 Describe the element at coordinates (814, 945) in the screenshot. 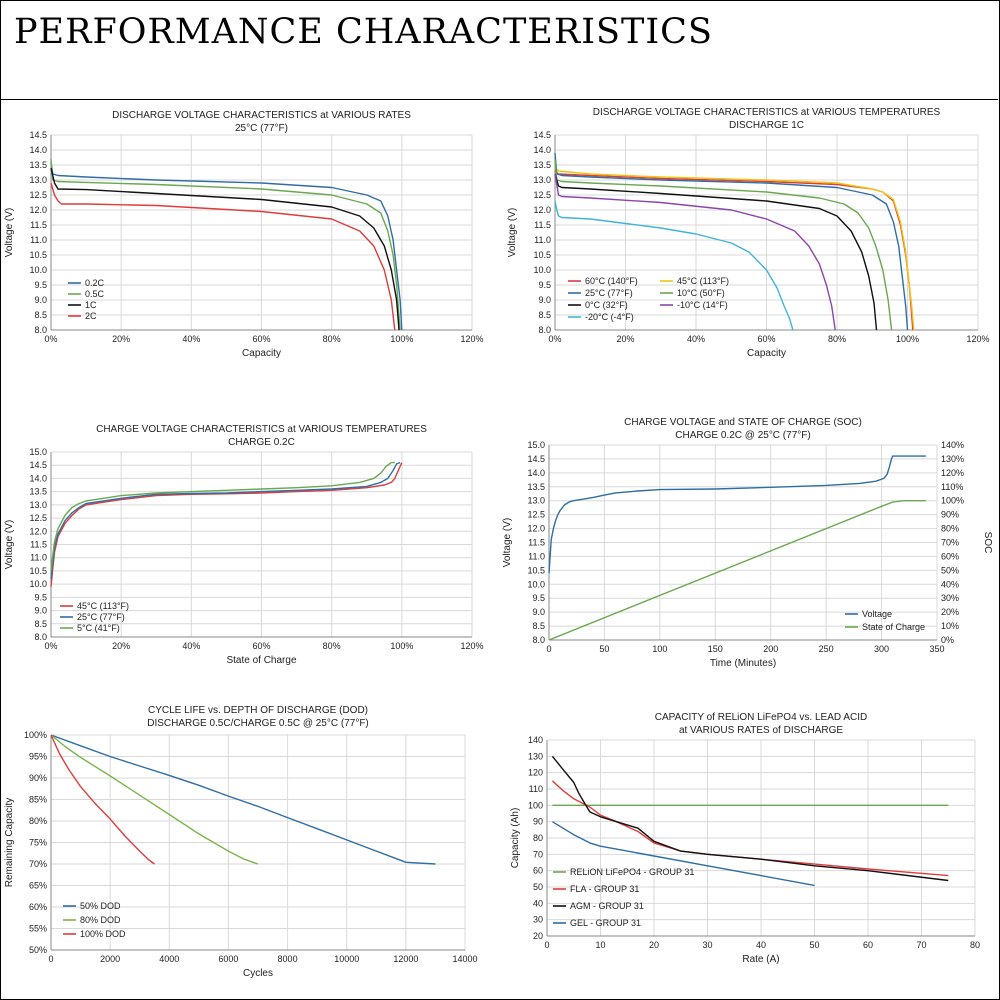

I see `x-tick-label: 50` at that location.